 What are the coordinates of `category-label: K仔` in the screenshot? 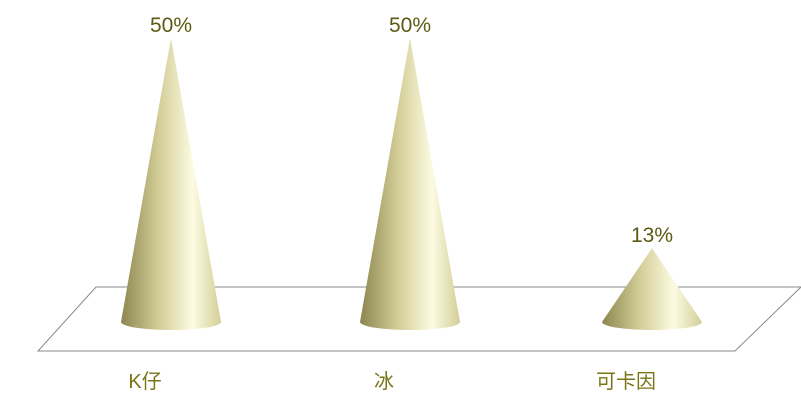 It's located at (144, 380).